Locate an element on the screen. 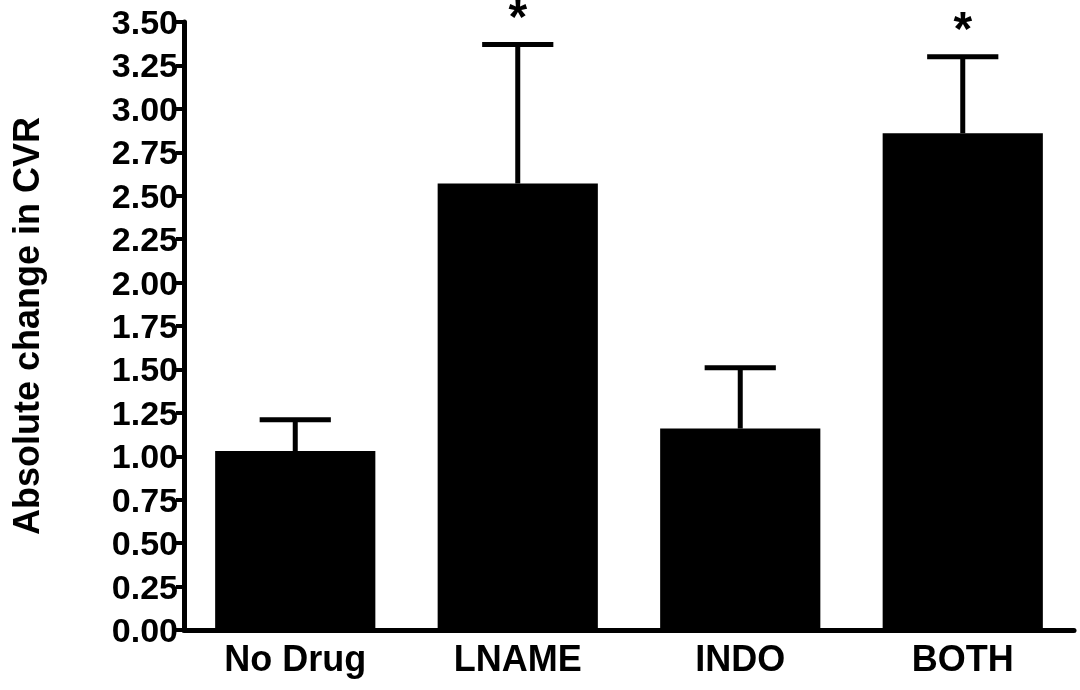  x-tick-label: BOTH is located at coordinates (962, 658).